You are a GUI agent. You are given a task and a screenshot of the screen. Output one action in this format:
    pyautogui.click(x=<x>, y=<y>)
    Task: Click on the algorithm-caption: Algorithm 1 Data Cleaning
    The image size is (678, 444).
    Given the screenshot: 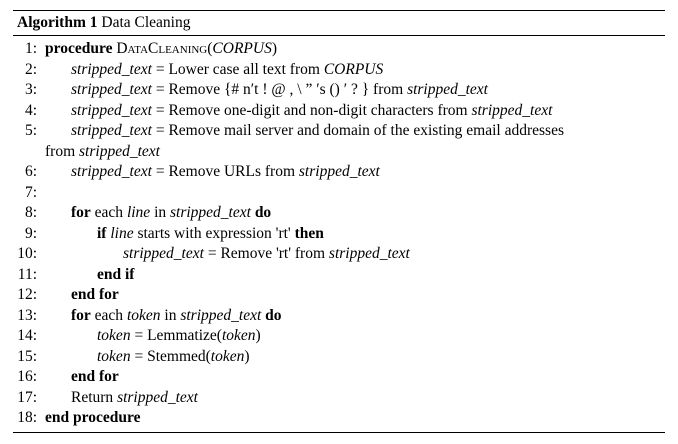 What is the action you would take?
    pyautogui.click(x=339, y=23)
    